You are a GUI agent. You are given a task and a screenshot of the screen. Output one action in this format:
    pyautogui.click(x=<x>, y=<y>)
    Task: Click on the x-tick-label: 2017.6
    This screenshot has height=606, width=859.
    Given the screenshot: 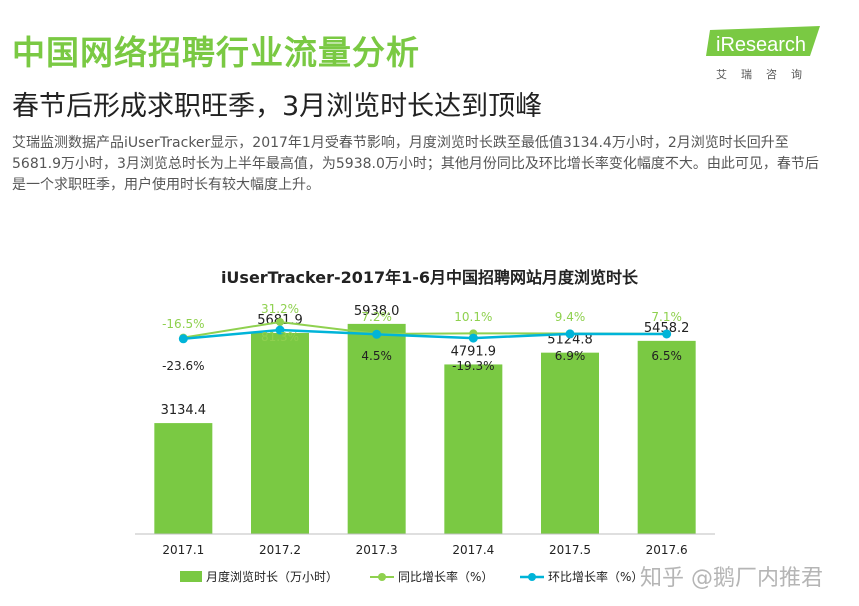 What is the action you would take?
    pyautogui.click(x=667, y=550)
    